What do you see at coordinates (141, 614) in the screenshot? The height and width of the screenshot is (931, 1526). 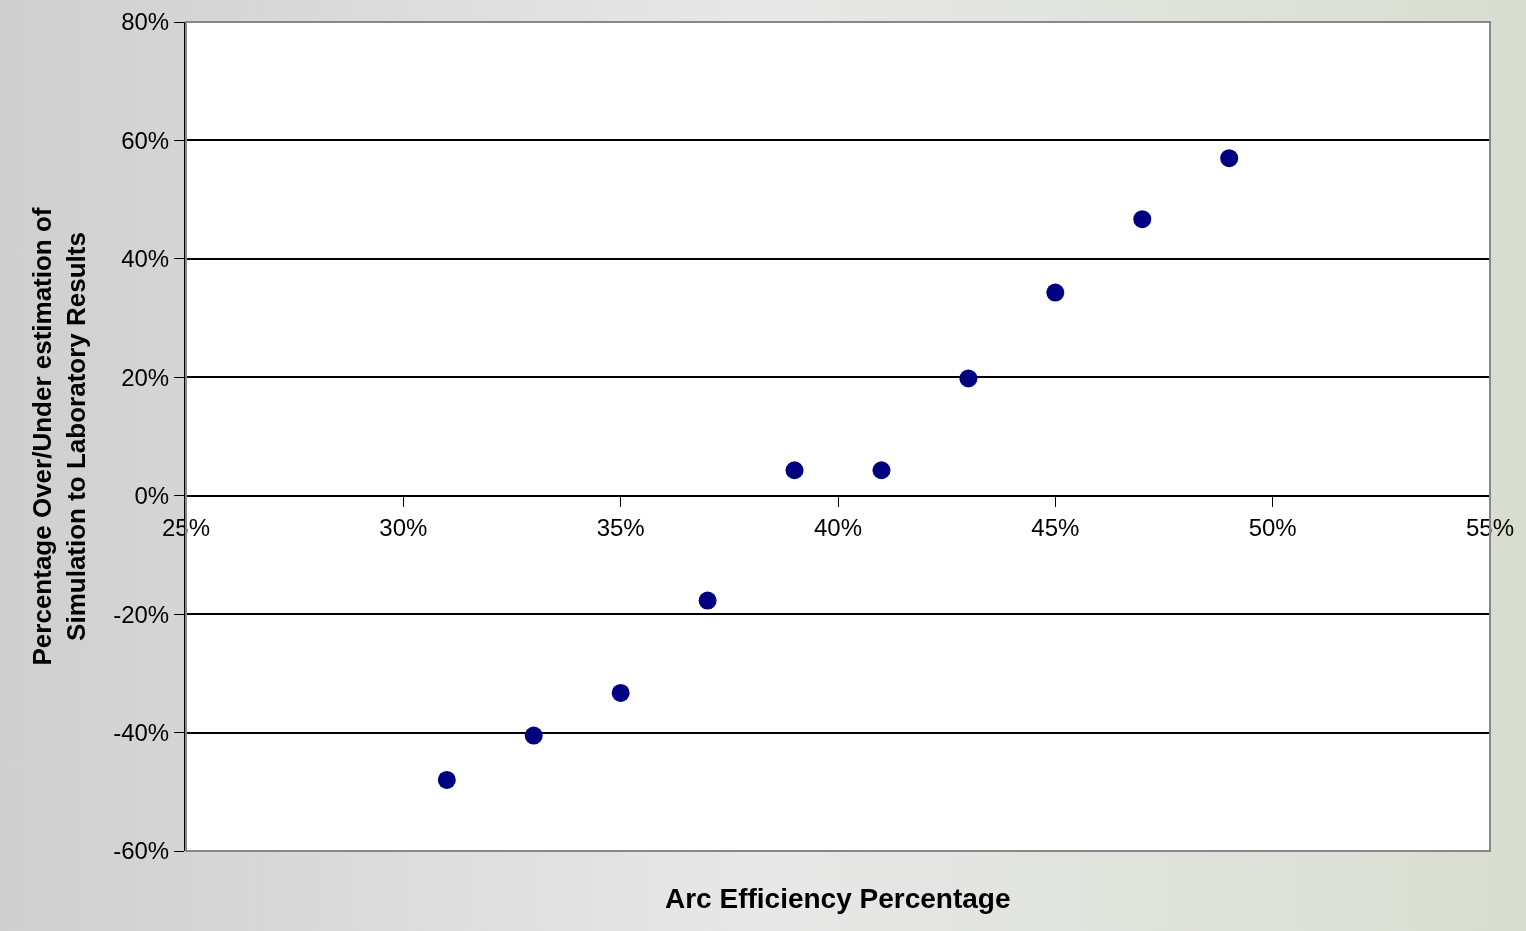 I see `y-tick-label: -20%` at bounding box center [141, 614].